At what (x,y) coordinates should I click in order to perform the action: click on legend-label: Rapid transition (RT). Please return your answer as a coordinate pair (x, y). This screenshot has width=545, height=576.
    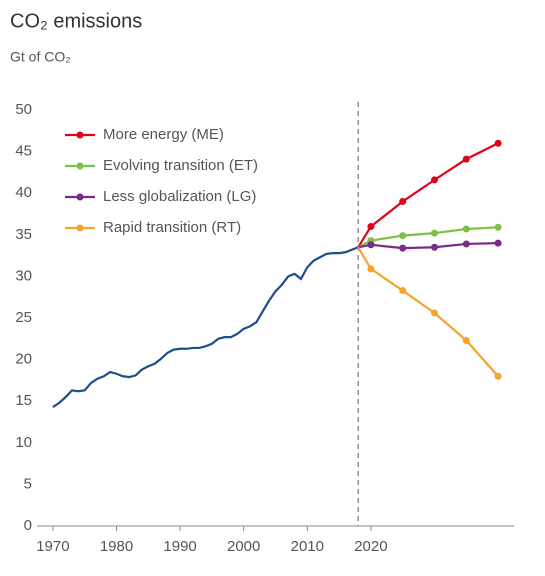
    Looking at the image, I should click on (172, 227).